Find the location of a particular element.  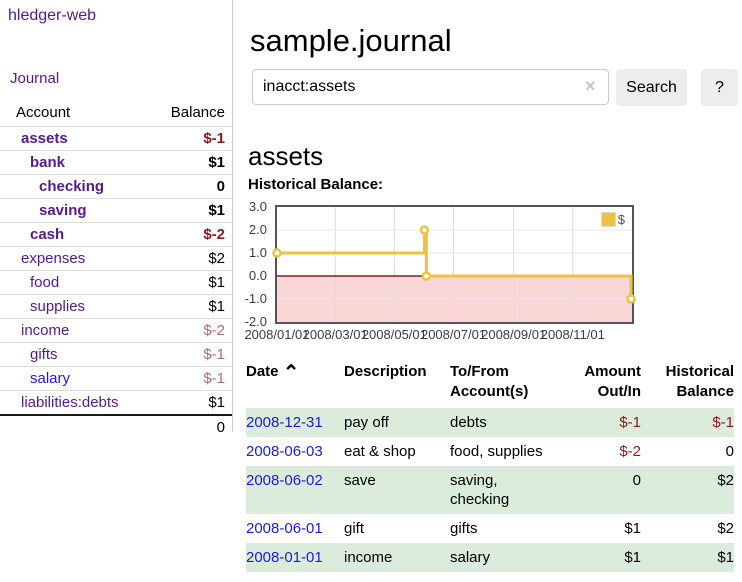

help-button: ? is located at coordinates (719, 87).